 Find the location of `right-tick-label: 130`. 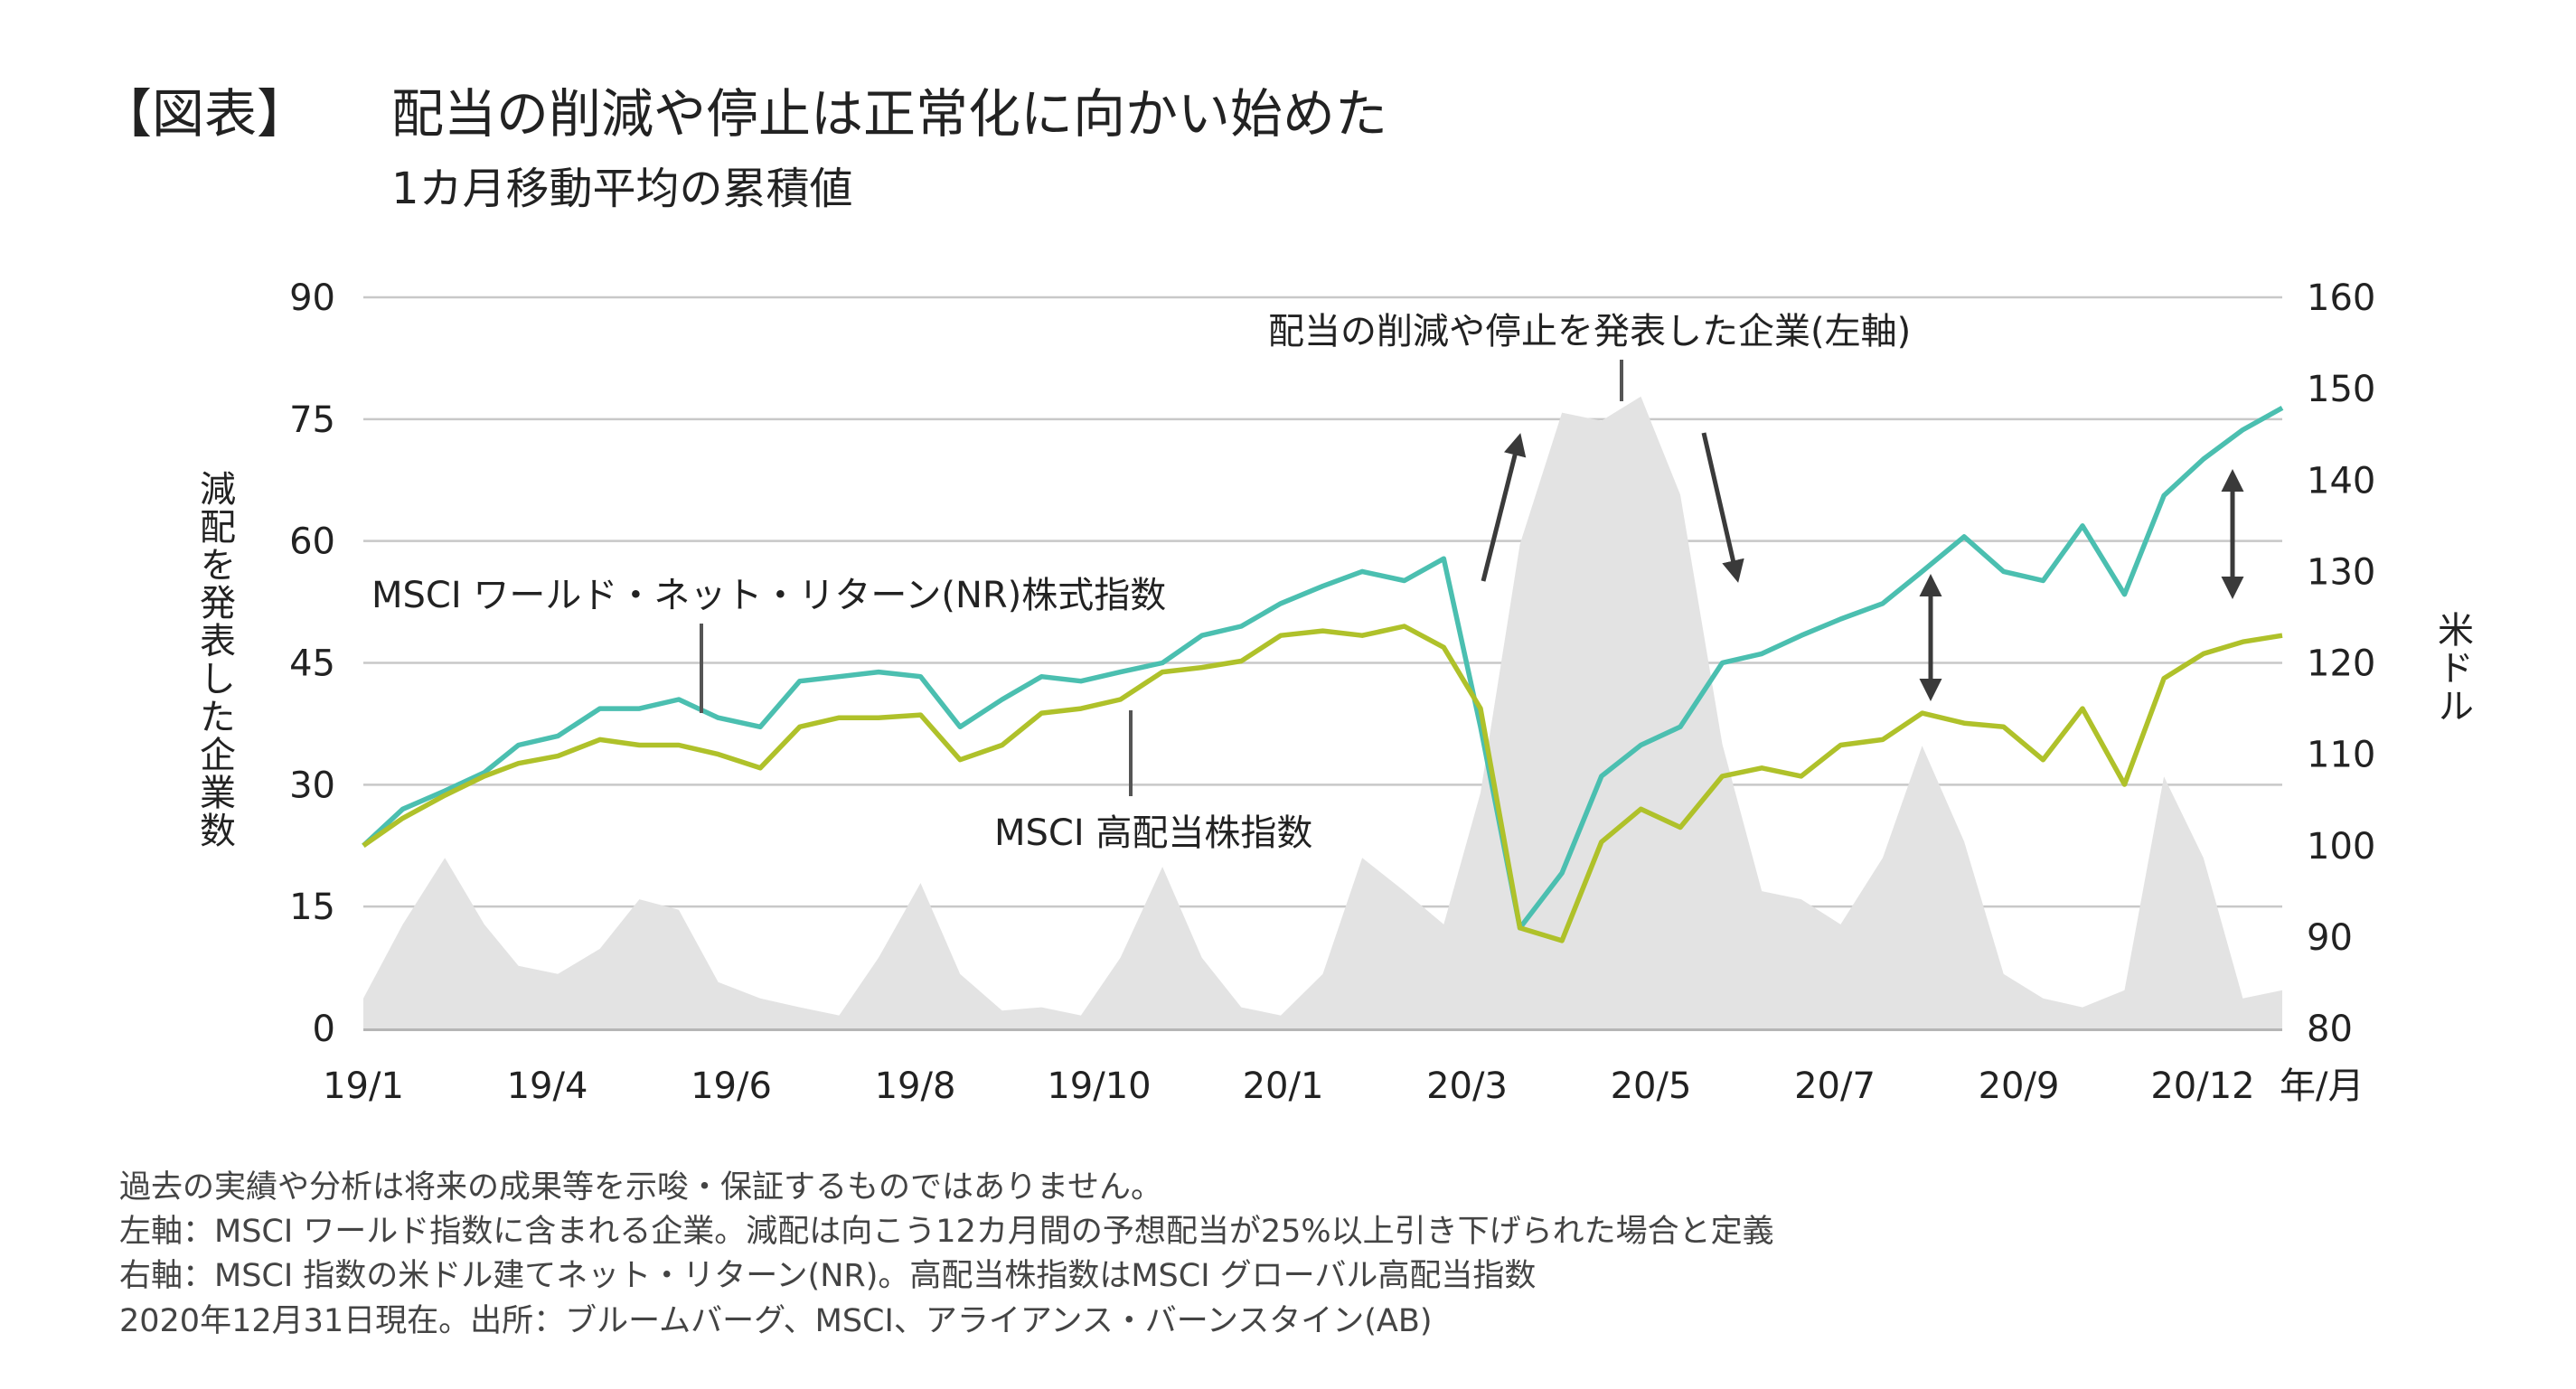

right-tick-label: 130 is located at coordinates (2341, 572).